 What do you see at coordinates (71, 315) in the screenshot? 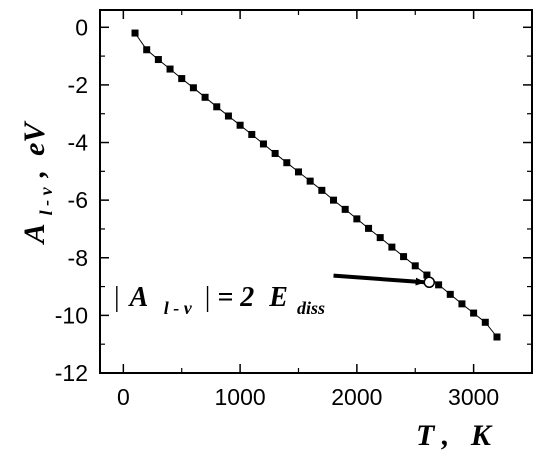
I see `y-tick-label: -10` at bounding box center [71, 315].